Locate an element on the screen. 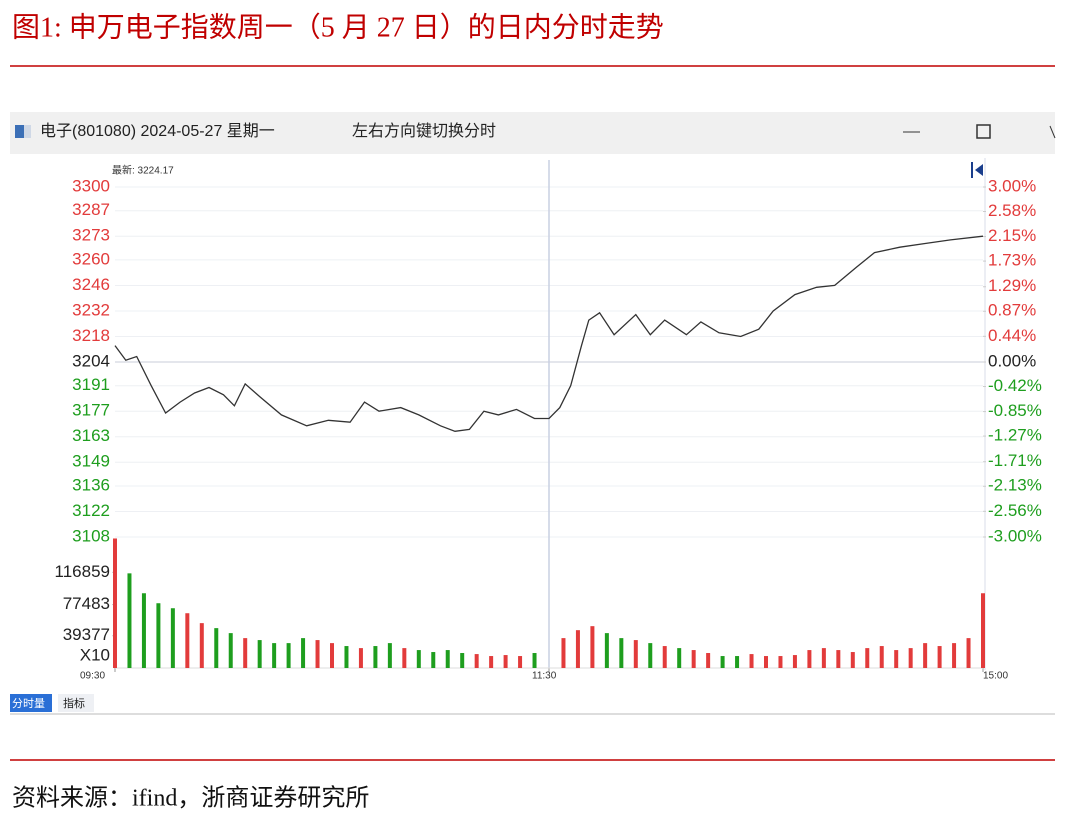 The width and height of the screenshot is (1069, 823). window-hint: 左右方向键切换分时 is located at coordinates (424, 131).